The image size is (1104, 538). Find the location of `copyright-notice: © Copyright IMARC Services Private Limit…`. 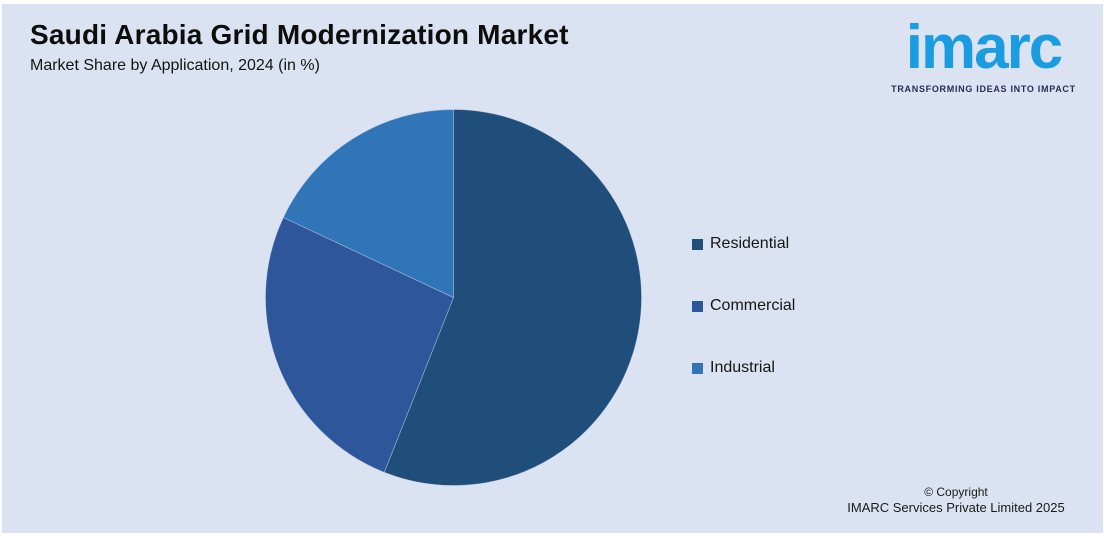

copyright-notice: © Copyright IMARC Services Private Limit… is located at coordinates (956, 500).